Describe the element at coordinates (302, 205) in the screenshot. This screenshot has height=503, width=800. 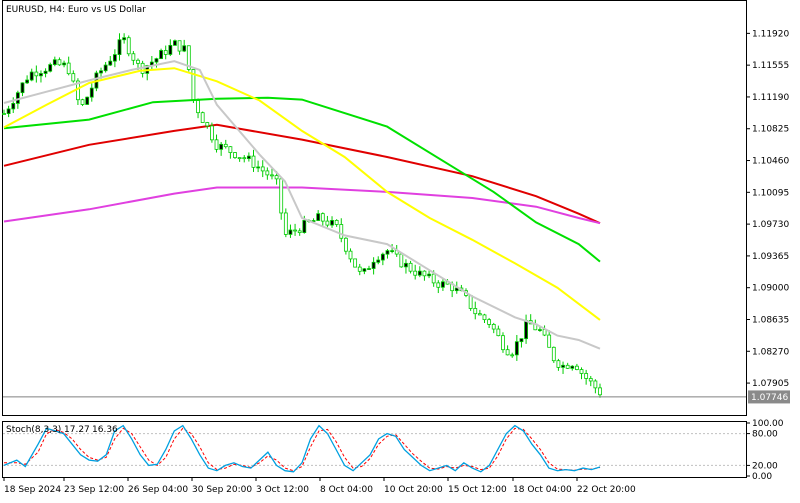
I see `moving-average-magenta` at that location.